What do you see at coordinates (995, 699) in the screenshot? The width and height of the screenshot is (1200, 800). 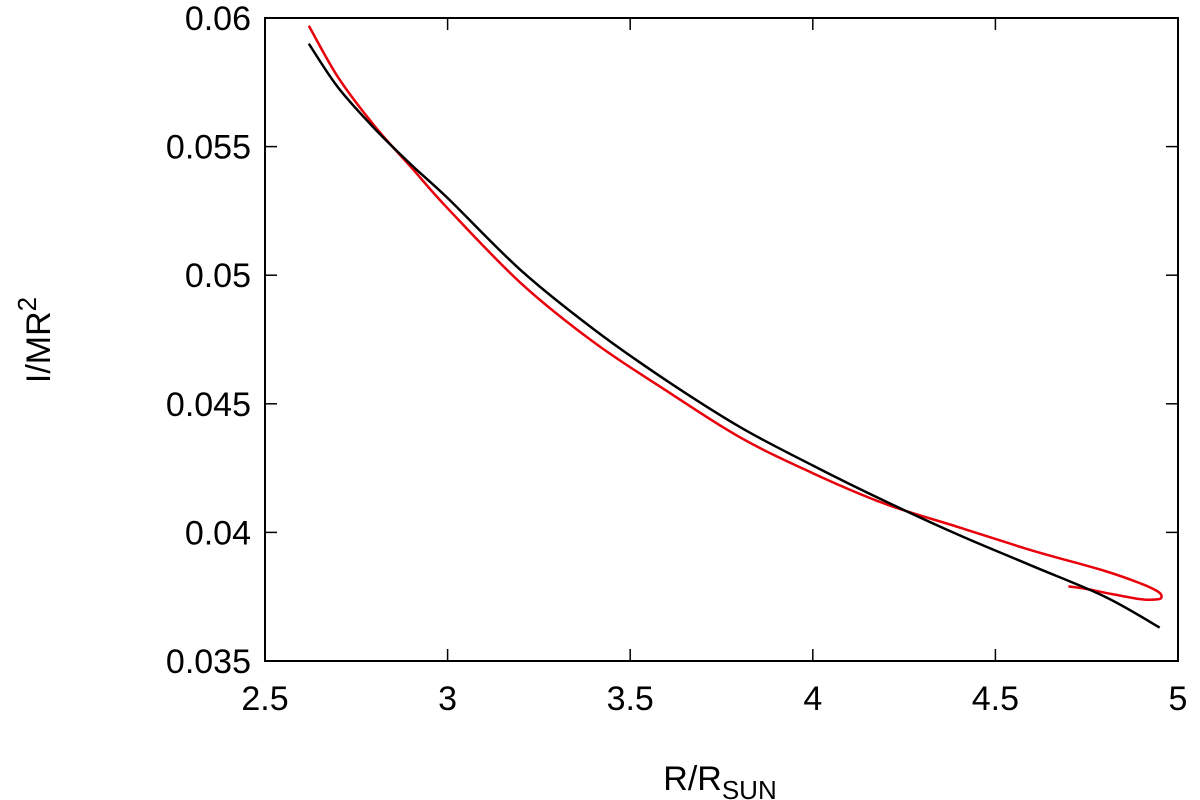 I see `x-tick-label: 4.5` at bounding box center [995, 699].